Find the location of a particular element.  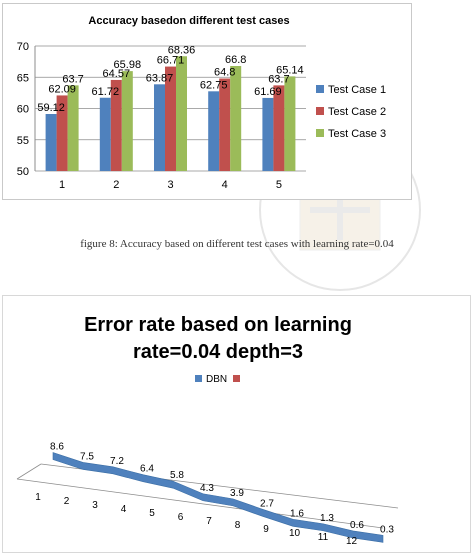

bar-value-label: 62.09 is located at coordinates (62, 89).